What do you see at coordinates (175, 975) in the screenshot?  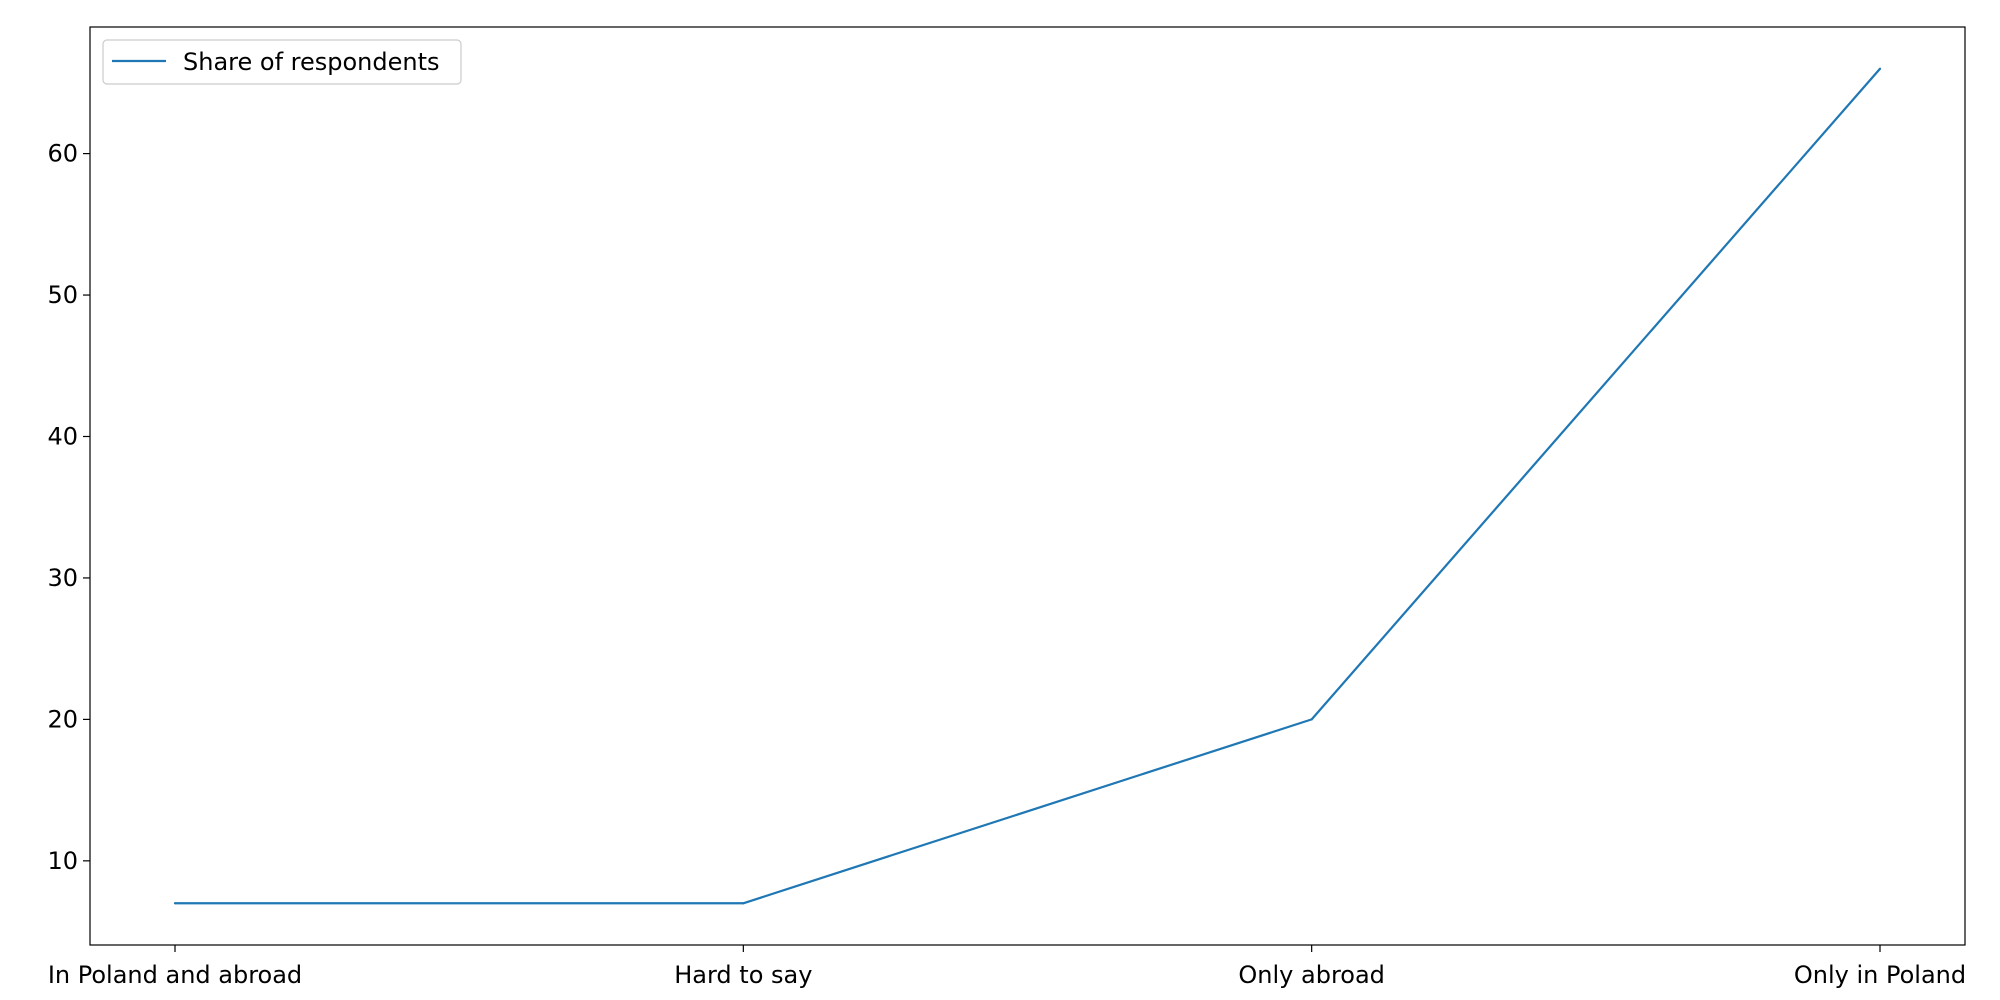 I see `x-tick-label: In Poland and abroad` at bounding box center [175, 975].